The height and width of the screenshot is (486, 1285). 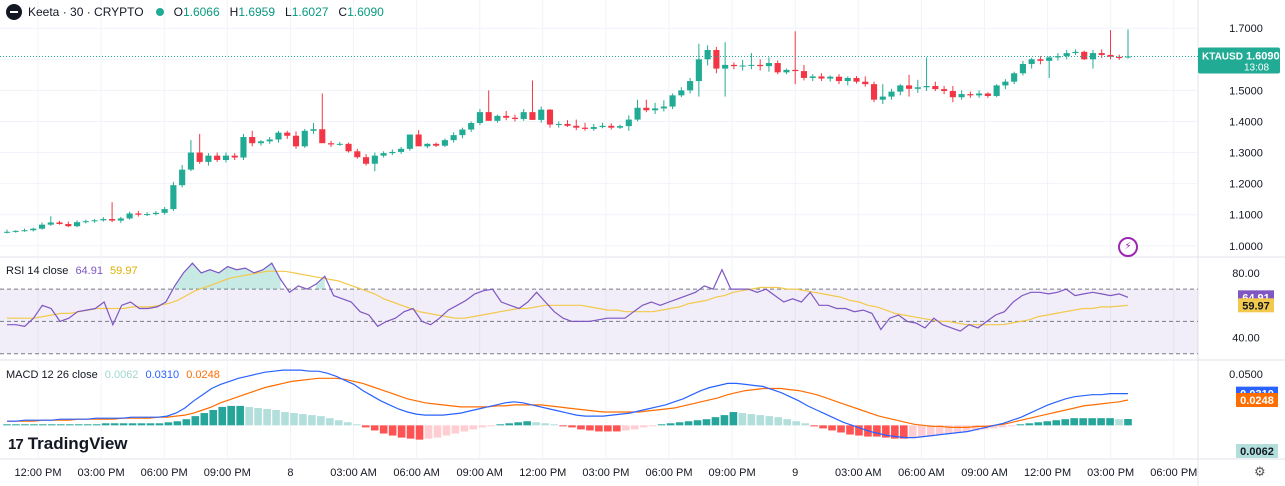 I want to click on signal-legend-value: 0.0248, so click(x=203, y=375).